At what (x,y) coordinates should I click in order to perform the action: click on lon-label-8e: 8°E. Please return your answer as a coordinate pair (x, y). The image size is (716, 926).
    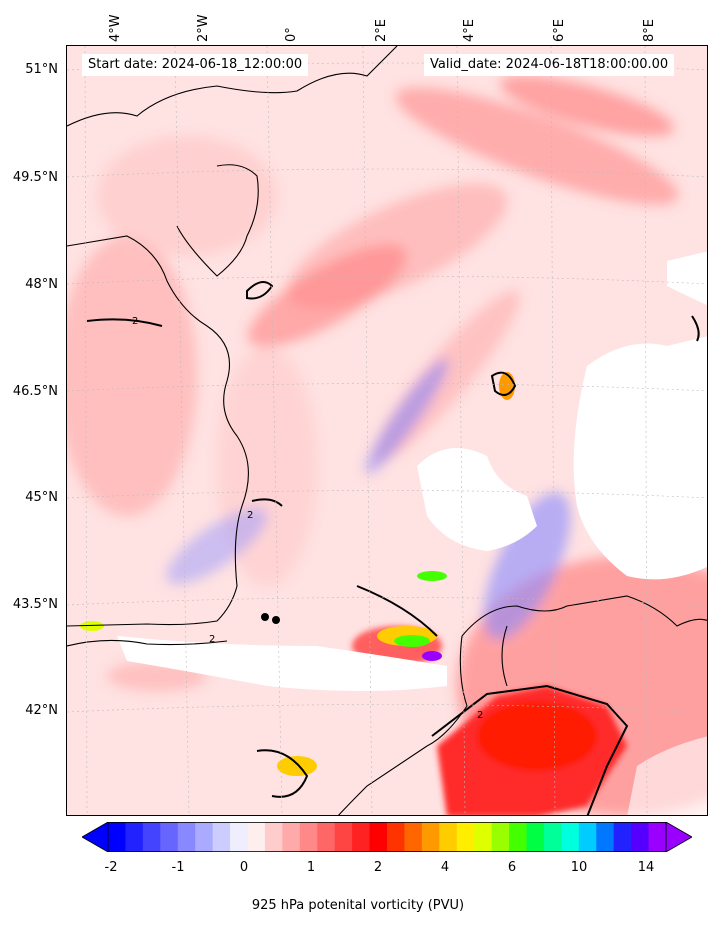
    Looking at the image, I should click on (649, 30).